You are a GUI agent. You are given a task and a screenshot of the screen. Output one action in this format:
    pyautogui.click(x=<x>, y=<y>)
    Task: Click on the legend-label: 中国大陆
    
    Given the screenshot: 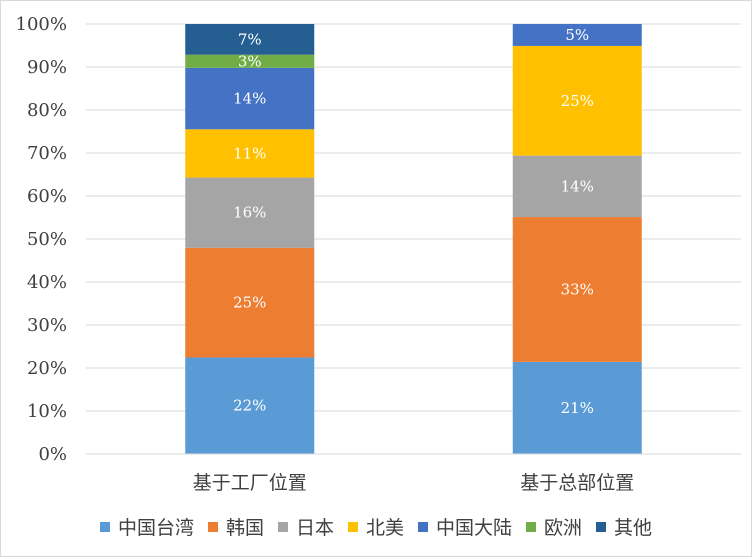 What is the action you would take?
    pyautogui.click(x=474, y=528)
    